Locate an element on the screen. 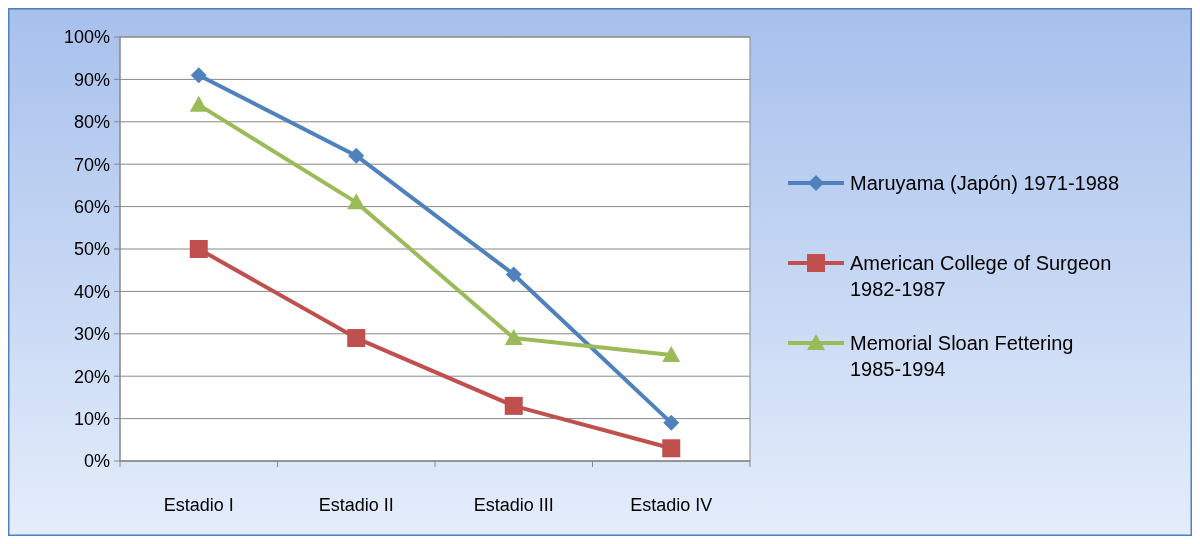  y-tick-label: 40% is located at coordinates (91, 291).